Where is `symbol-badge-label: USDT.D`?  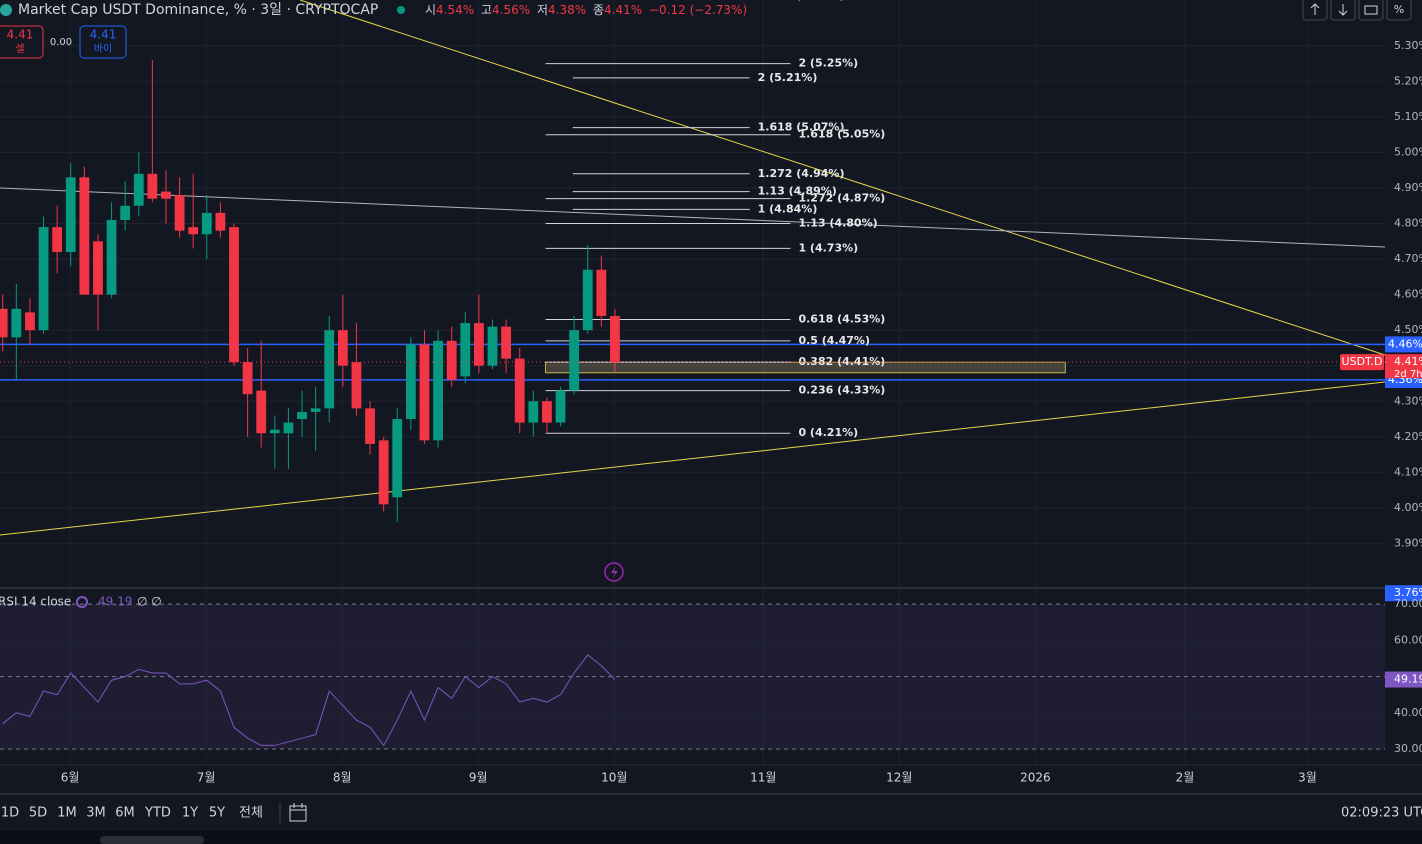
symbol-badge-label: USDT.D is located at coordinates (1362, 361).